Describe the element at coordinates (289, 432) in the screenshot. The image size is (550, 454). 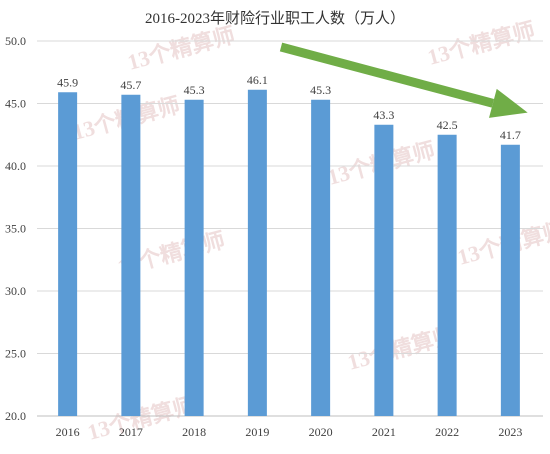
I see `x-axis: 2016 2017 2018 2019 2020 2021 2022 2023` at that location.